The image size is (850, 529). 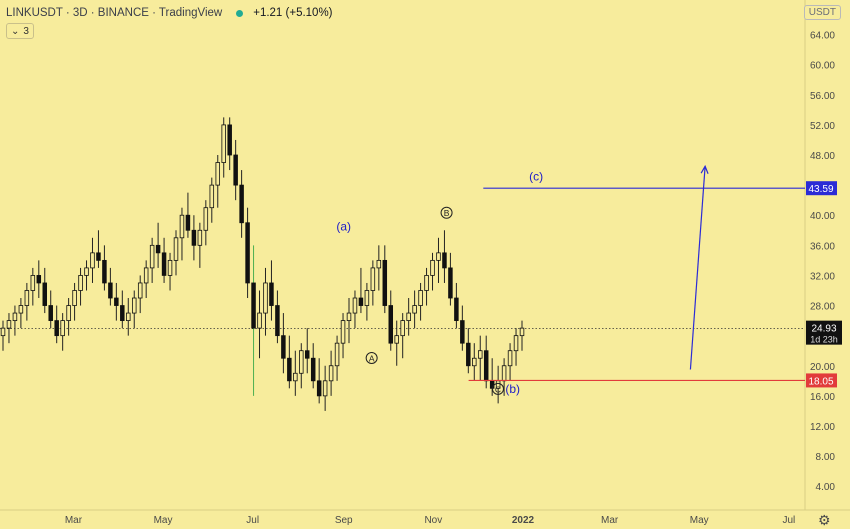 I want to click on gear-icon: ⚙, so click(x=824, y=520).